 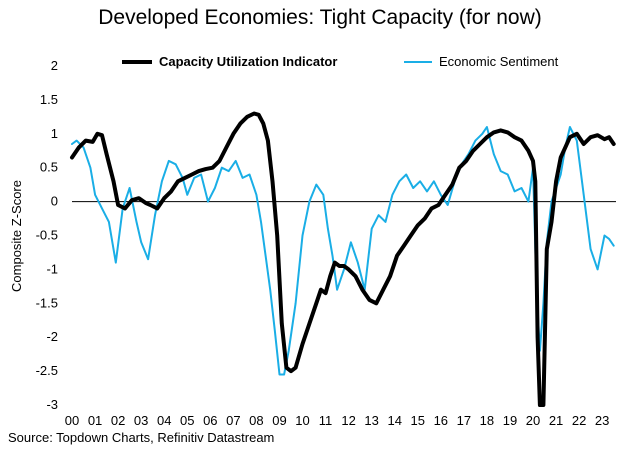 I want to click on x-tick-label: 21, so click(x=556, y=420).